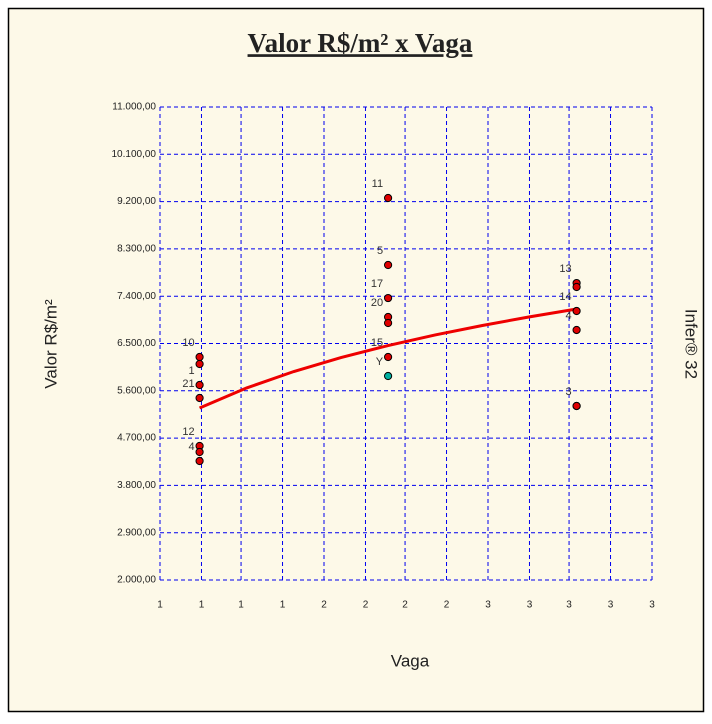  Describe the element at coordinates (136, 343) in the screenshot. I see `y-tick-label: 6.500,00` at that location.